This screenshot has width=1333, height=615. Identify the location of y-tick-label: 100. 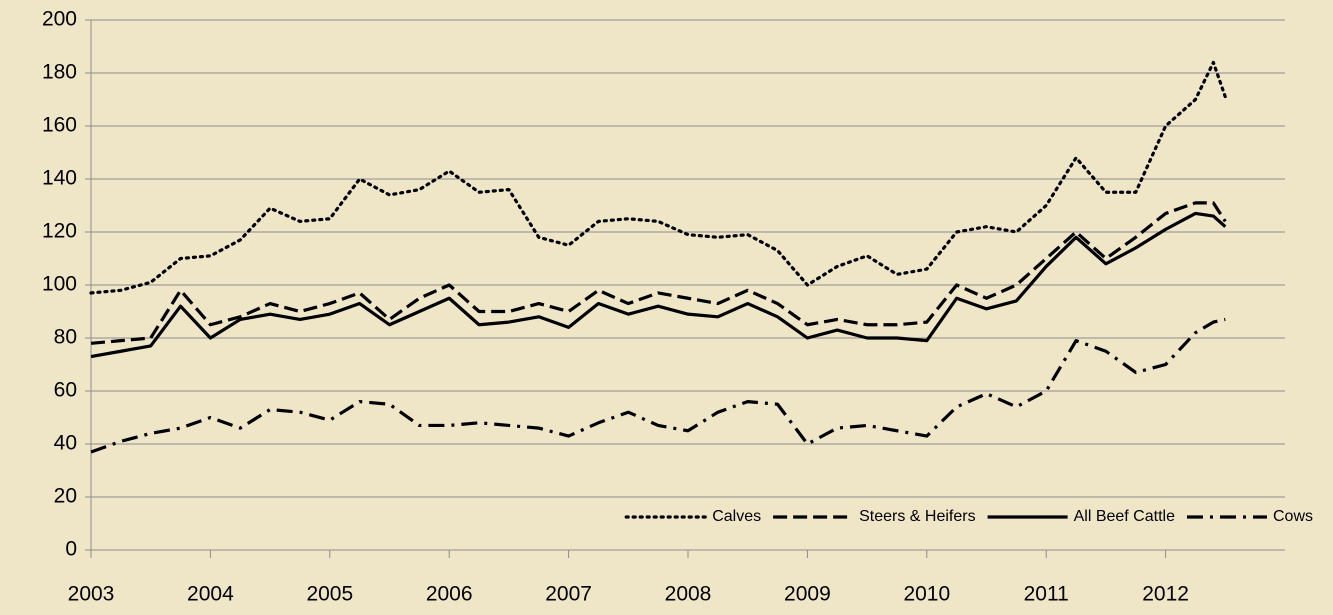
(59, 284).